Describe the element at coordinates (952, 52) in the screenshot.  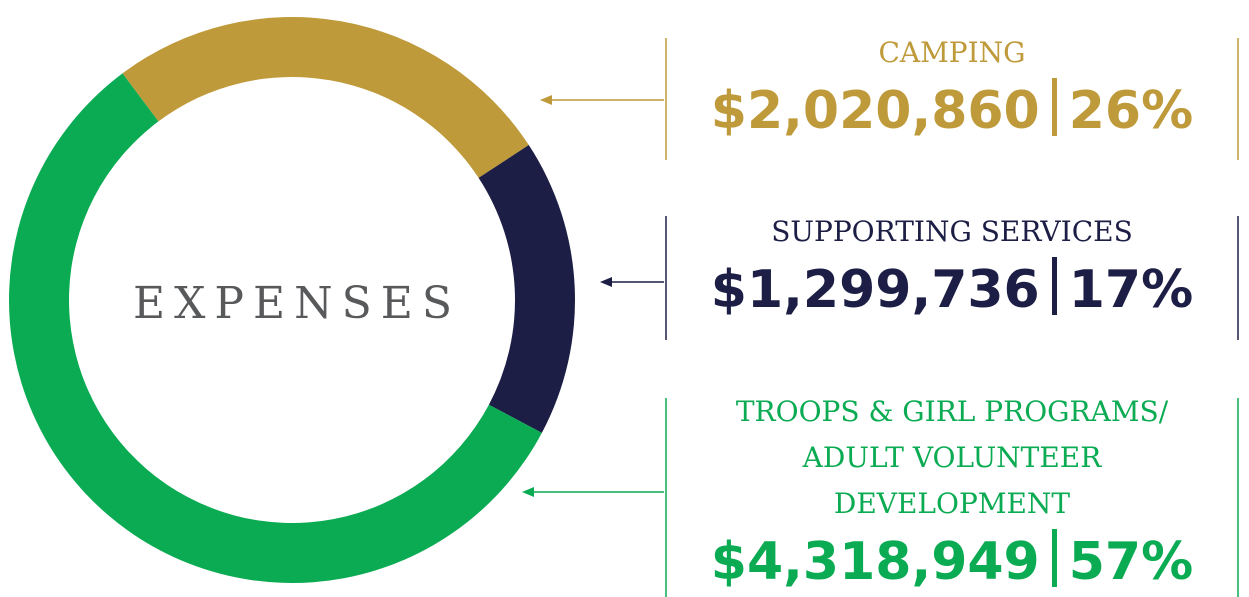
I see `category-label: CAMPING` at that location.